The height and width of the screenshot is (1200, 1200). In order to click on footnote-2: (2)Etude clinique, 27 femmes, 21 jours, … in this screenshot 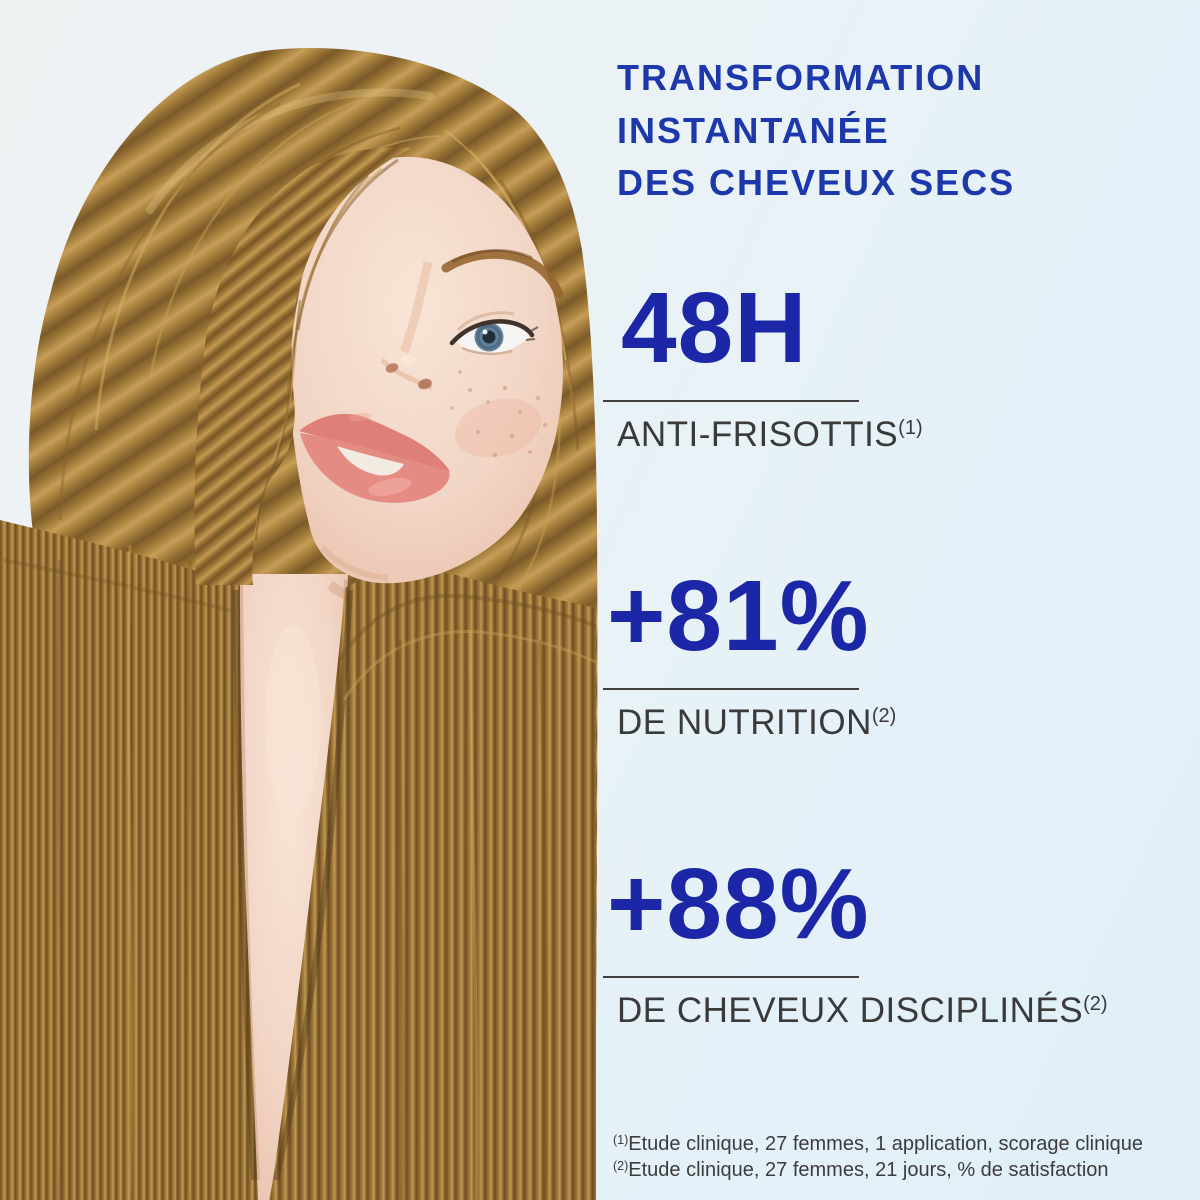, I will do `click(893, 1172)`.